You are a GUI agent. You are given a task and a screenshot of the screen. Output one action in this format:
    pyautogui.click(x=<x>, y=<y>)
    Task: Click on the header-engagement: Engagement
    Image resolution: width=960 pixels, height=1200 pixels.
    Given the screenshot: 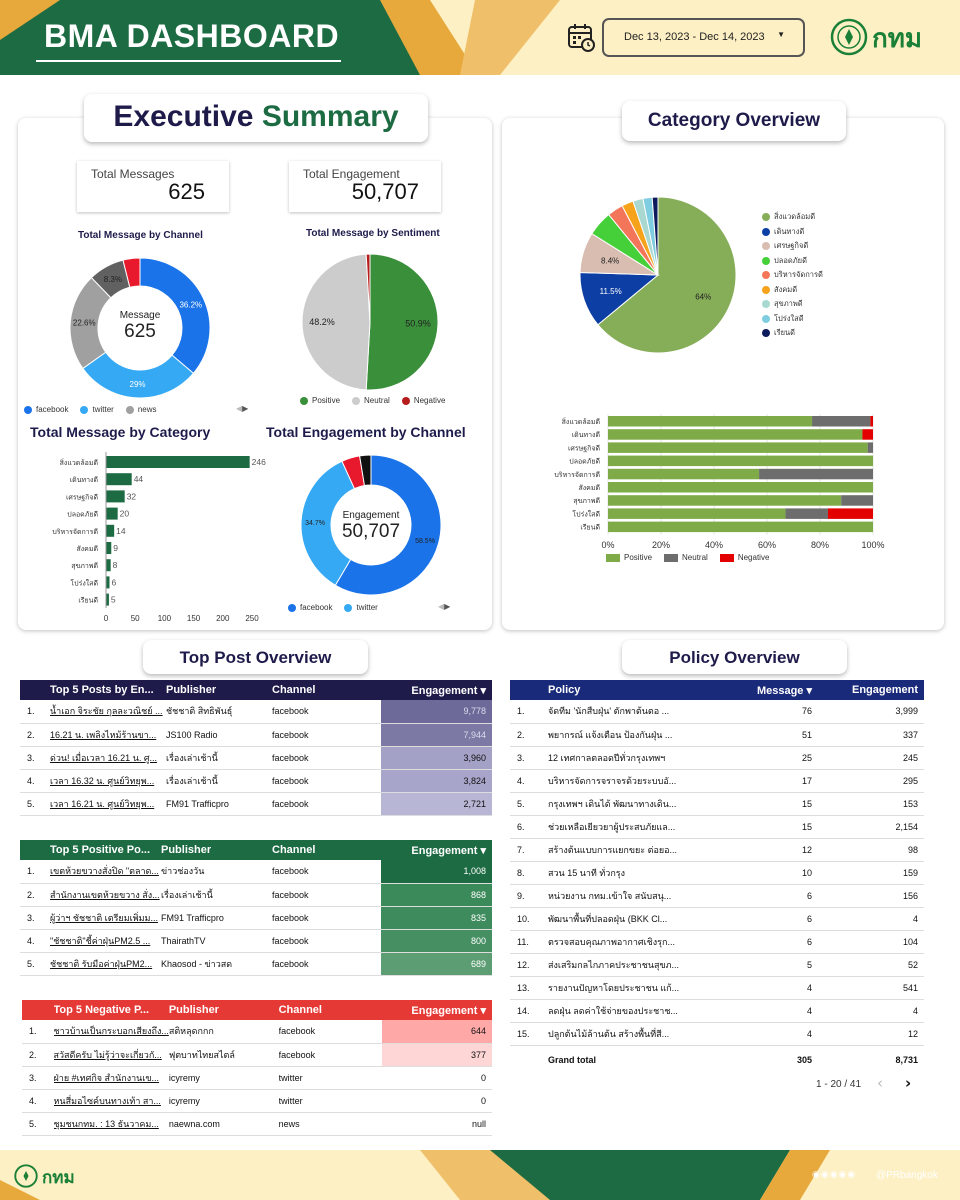 What is the action you would take?
    pyautogui.click(x=884, y=690)
    